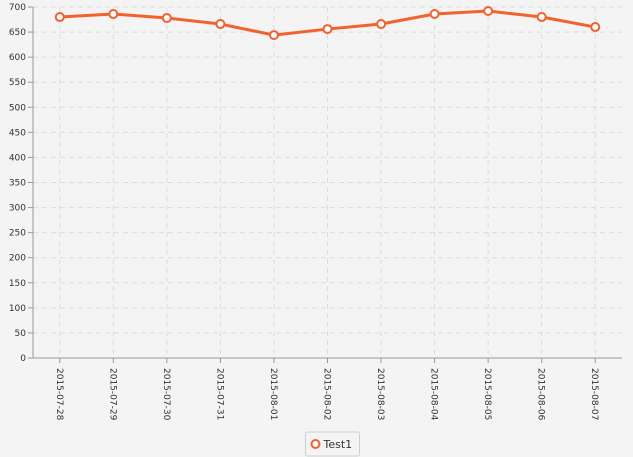 This screenshot has height=457, width=633. Describe the element at coordinates (17, 33) in the screenshot. I see `y-tick-label: 650` at that location.